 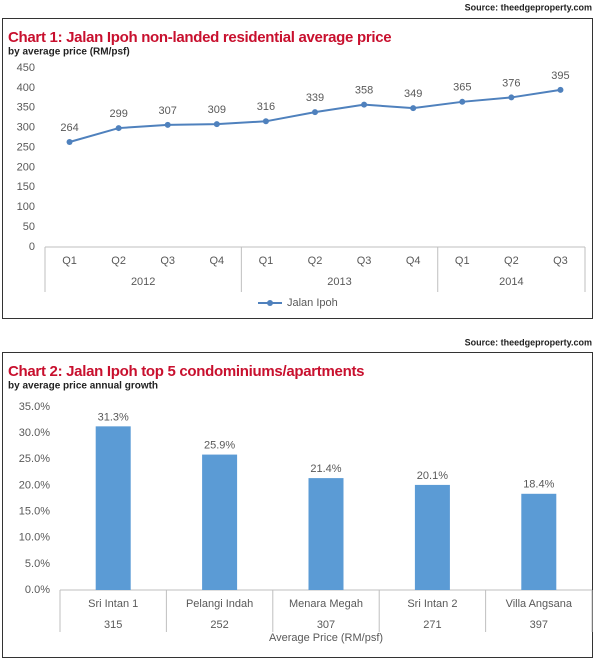 What do you see at coordinates (37, 564) in the screenshot?
I see `y-tick-label: 5.0%` at bounding box center [37, 564].